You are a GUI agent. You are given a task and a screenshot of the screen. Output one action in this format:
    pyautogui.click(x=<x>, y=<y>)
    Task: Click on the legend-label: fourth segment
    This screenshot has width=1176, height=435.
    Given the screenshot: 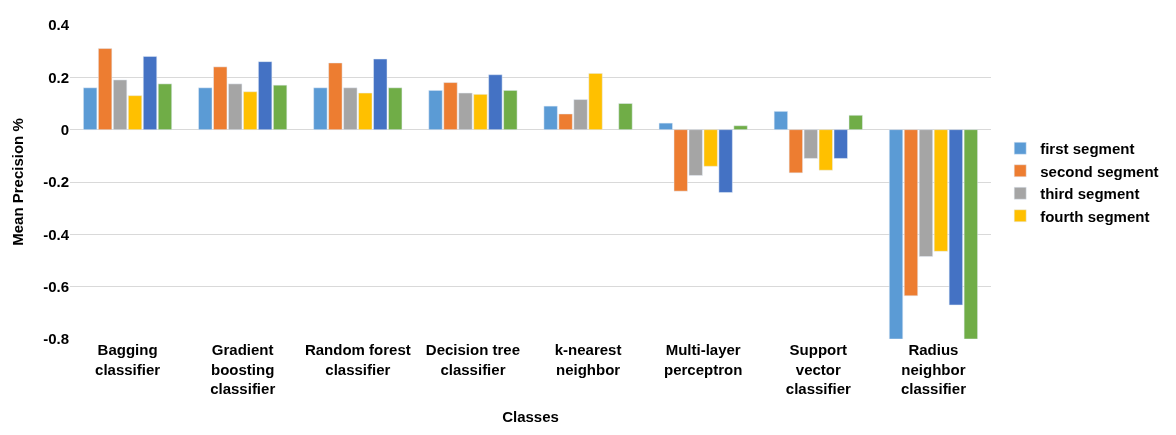 What is the action you would take?
    pyautogui.click(x=1095, y=216)
    